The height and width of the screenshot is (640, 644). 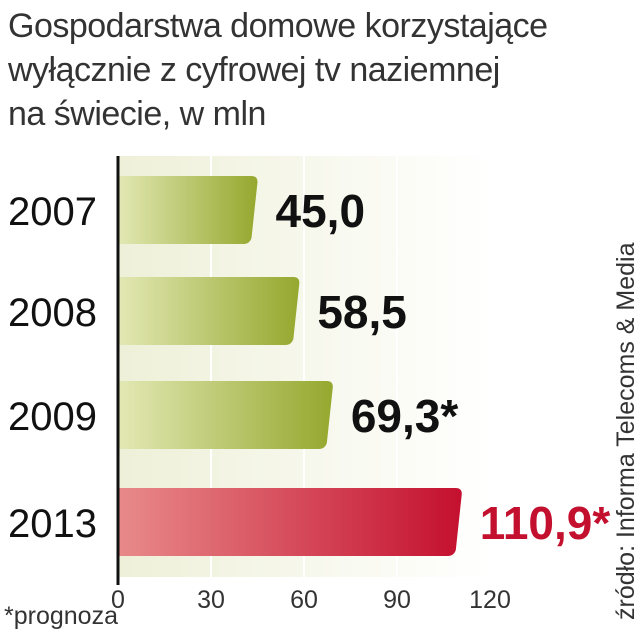 What do you see at coordinates (52, 524) in the screenshot?
I see `category-label-2013: 2013` at bounding box center [52, 524].